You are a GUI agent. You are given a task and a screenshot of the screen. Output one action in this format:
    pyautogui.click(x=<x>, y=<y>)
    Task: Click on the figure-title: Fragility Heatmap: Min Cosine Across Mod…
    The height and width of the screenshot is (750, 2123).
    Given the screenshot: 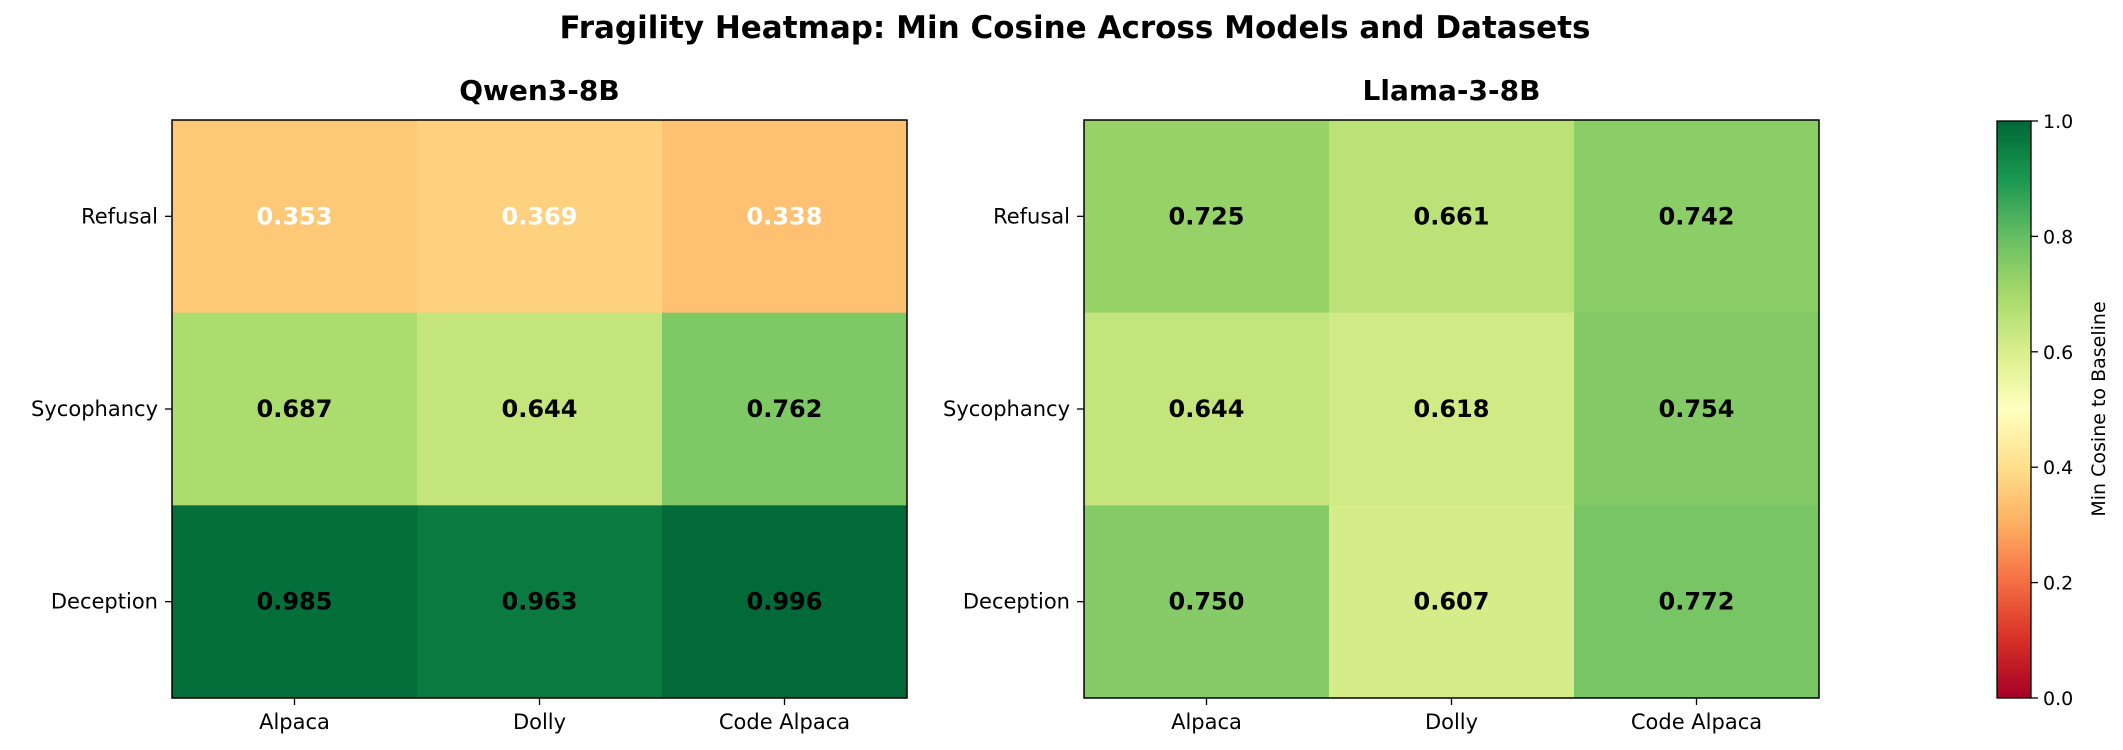 What is the action you would take?
    pyautogui.click(x=1075, y=28)
    